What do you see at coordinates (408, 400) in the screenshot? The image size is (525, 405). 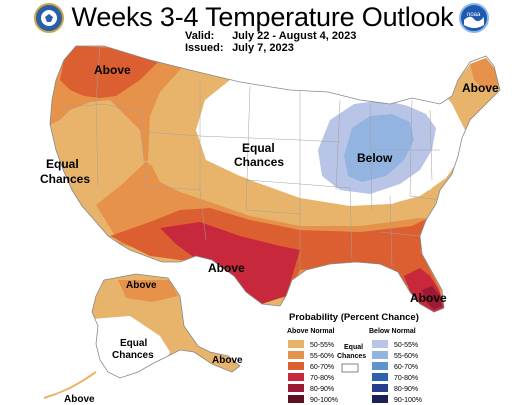 I see `legend-below-label: 90-100%` at bounding box center [408, 400].